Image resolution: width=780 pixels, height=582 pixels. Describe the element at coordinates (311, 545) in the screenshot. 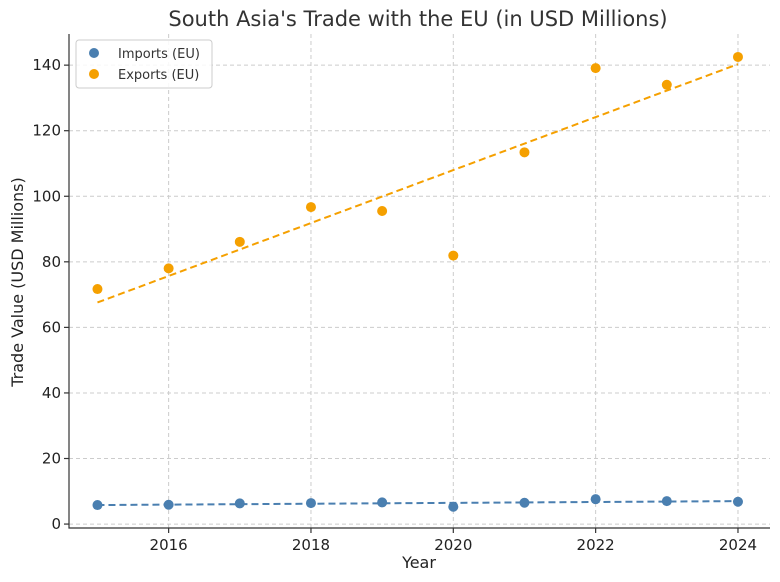

I see `x-tick-label: 2018` at that location.